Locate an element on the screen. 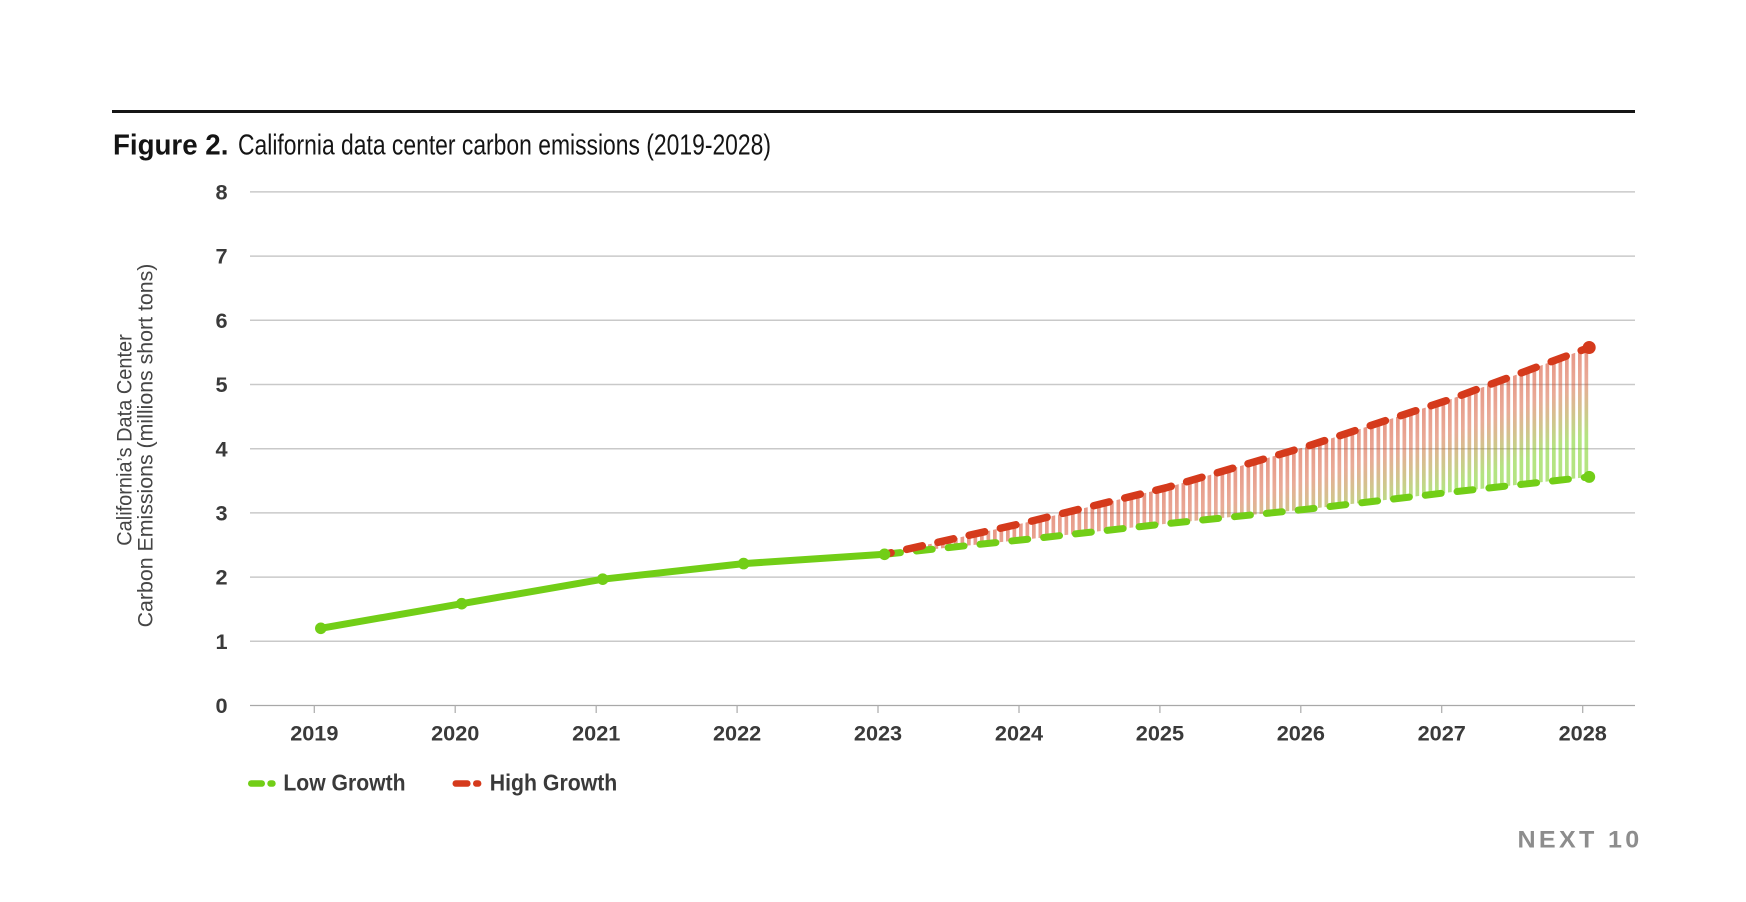  svg-text: 2024 is located at coordinates (1019, 733).